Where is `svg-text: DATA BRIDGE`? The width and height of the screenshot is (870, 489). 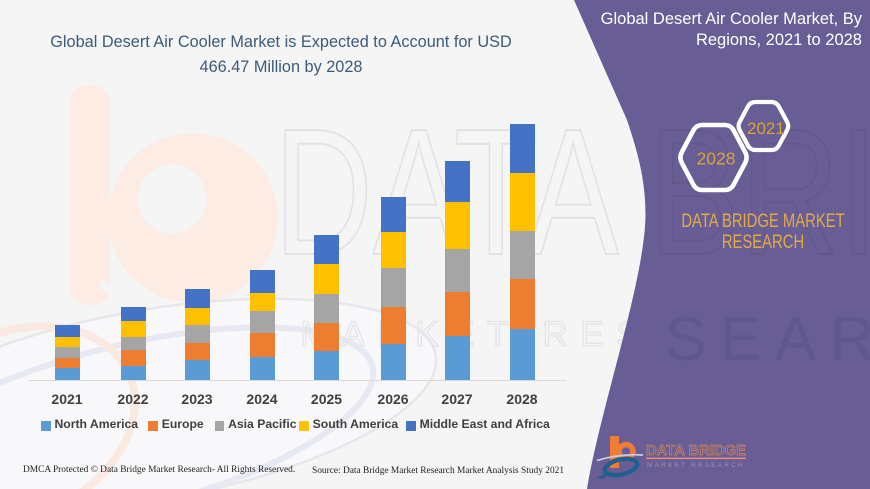 svg-text: DATA BRIDGE is located at coordinates (696, 450).